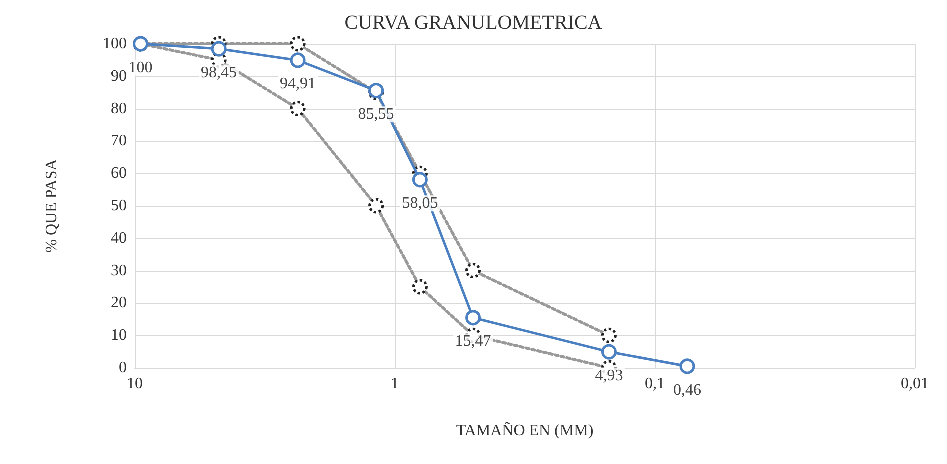 This screenshot has height=464, width=947. Describe the element at coordinates (219, 73) in the screenshot. I see `data-label: 98,45` at that location.